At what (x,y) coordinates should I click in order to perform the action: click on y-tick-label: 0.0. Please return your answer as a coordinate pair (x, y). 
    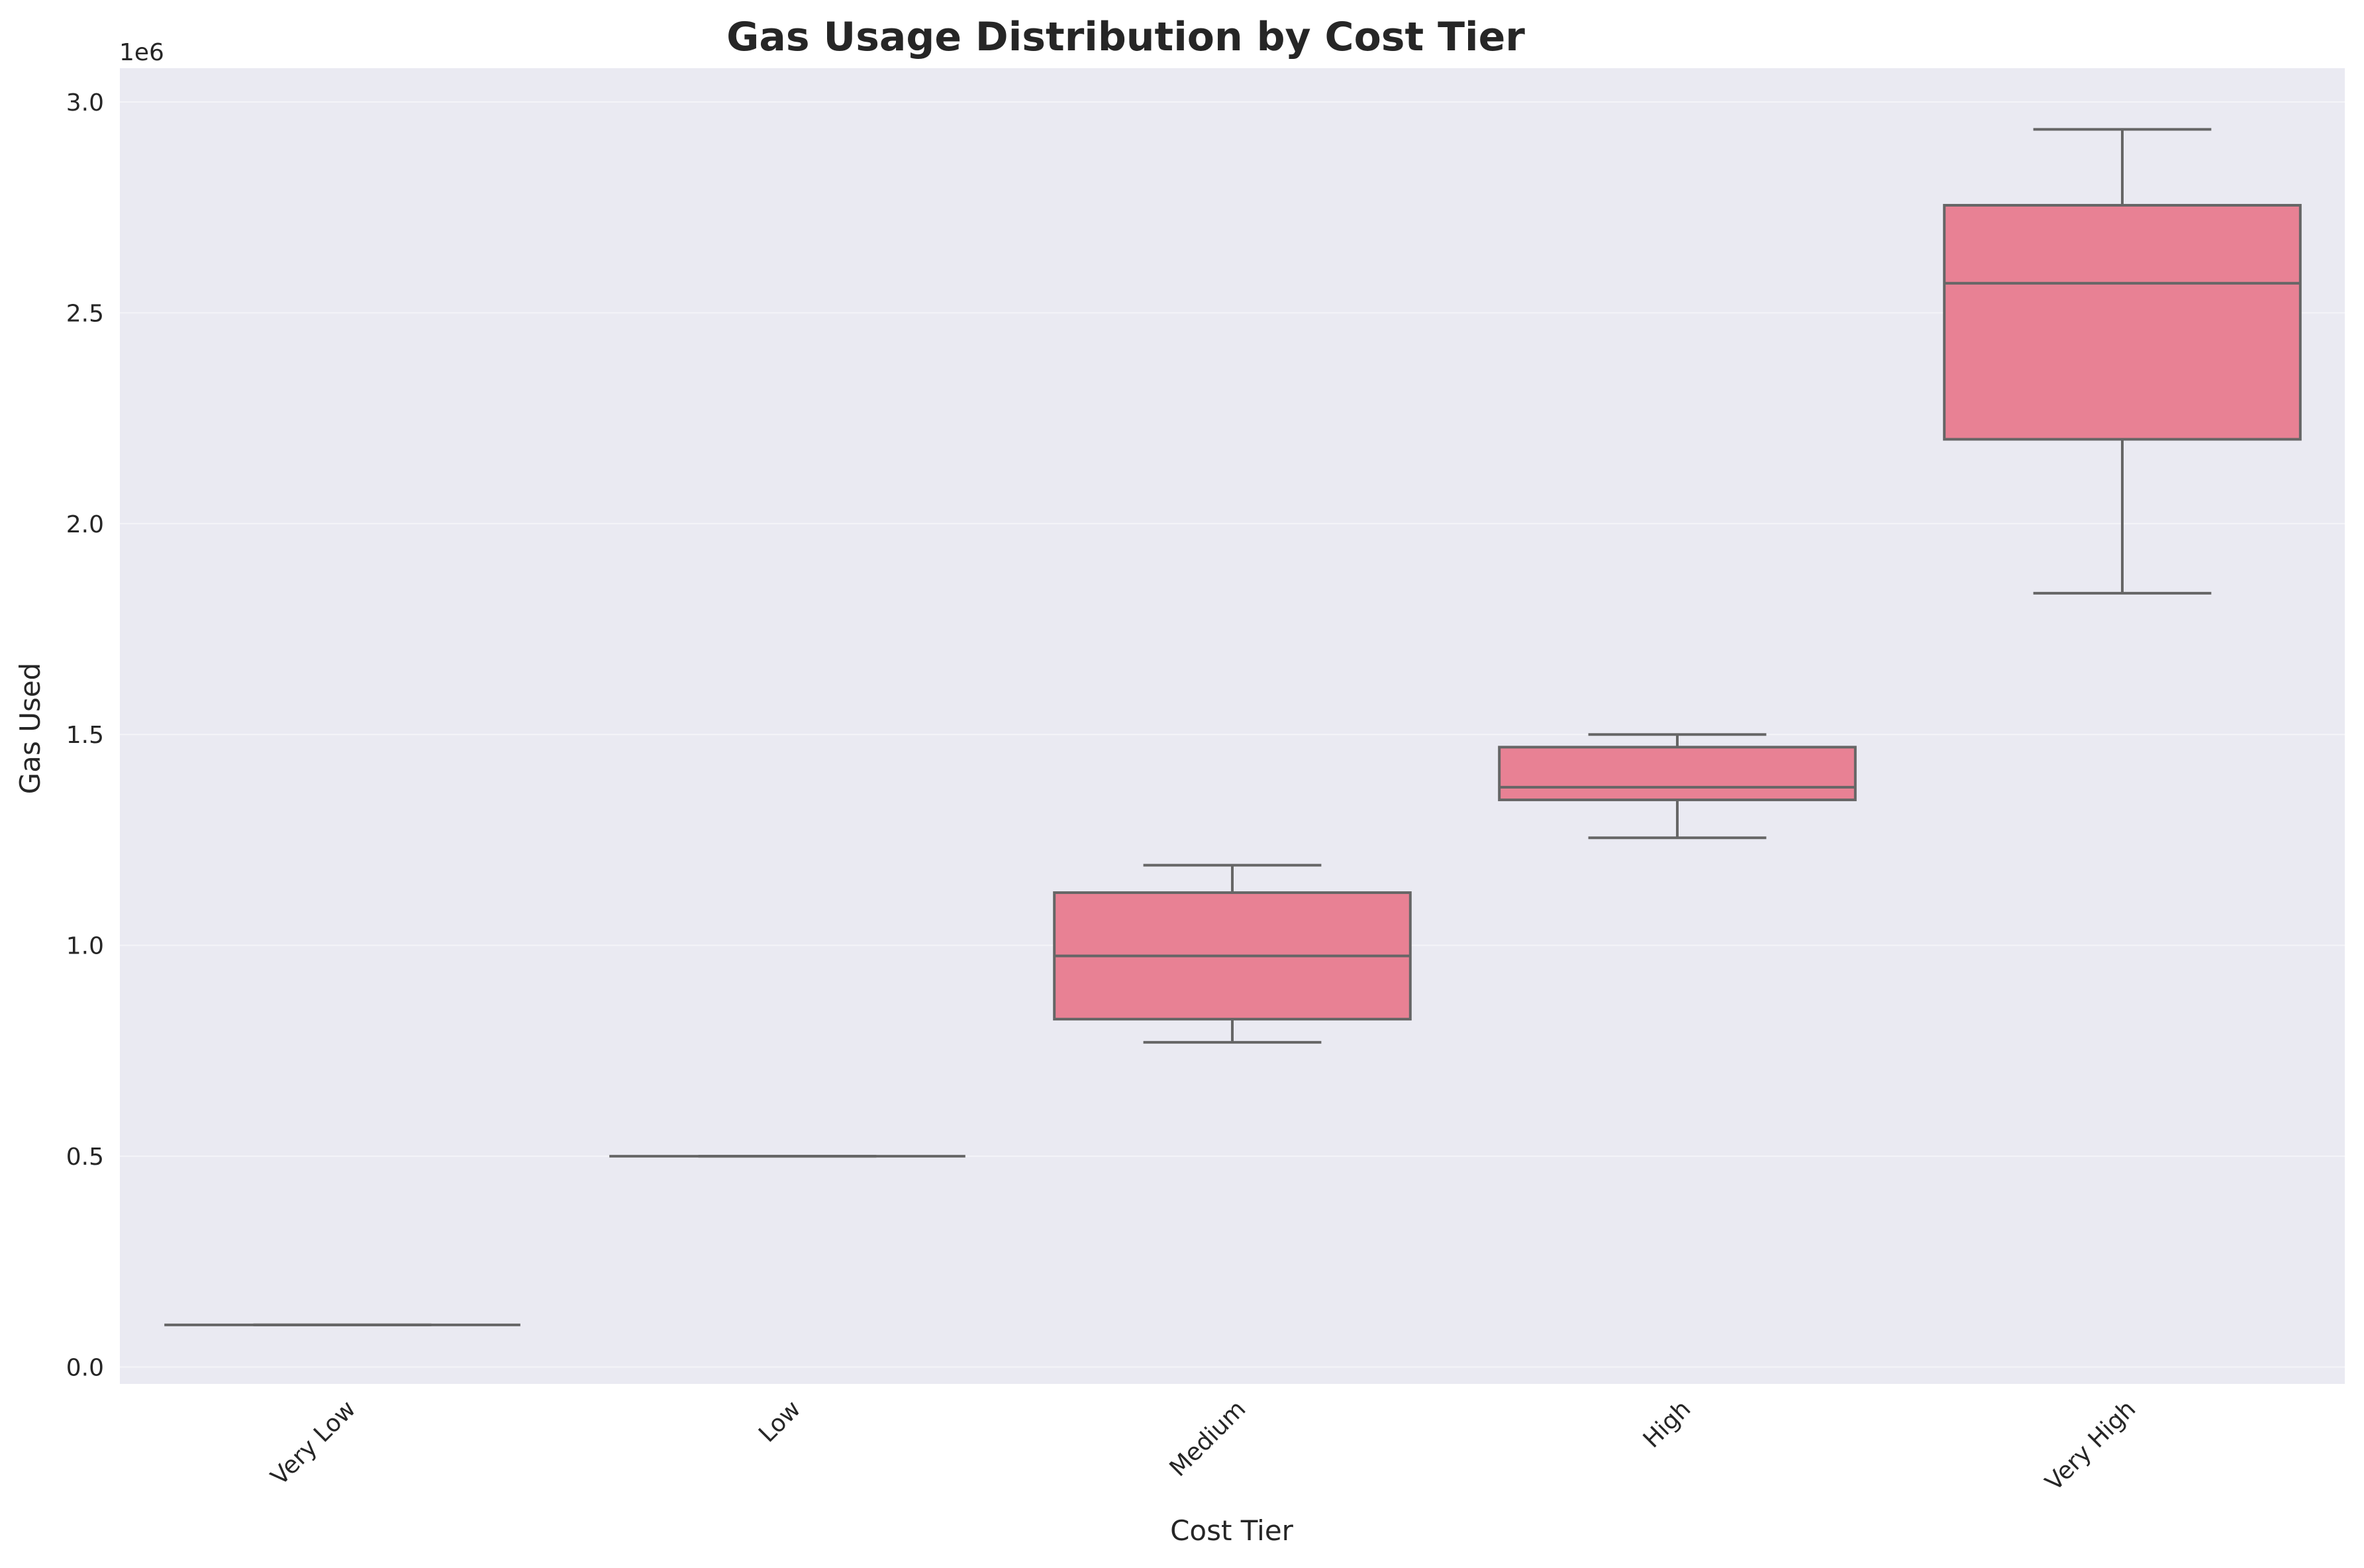
    Looking at the image, I should click on (85, 1368).